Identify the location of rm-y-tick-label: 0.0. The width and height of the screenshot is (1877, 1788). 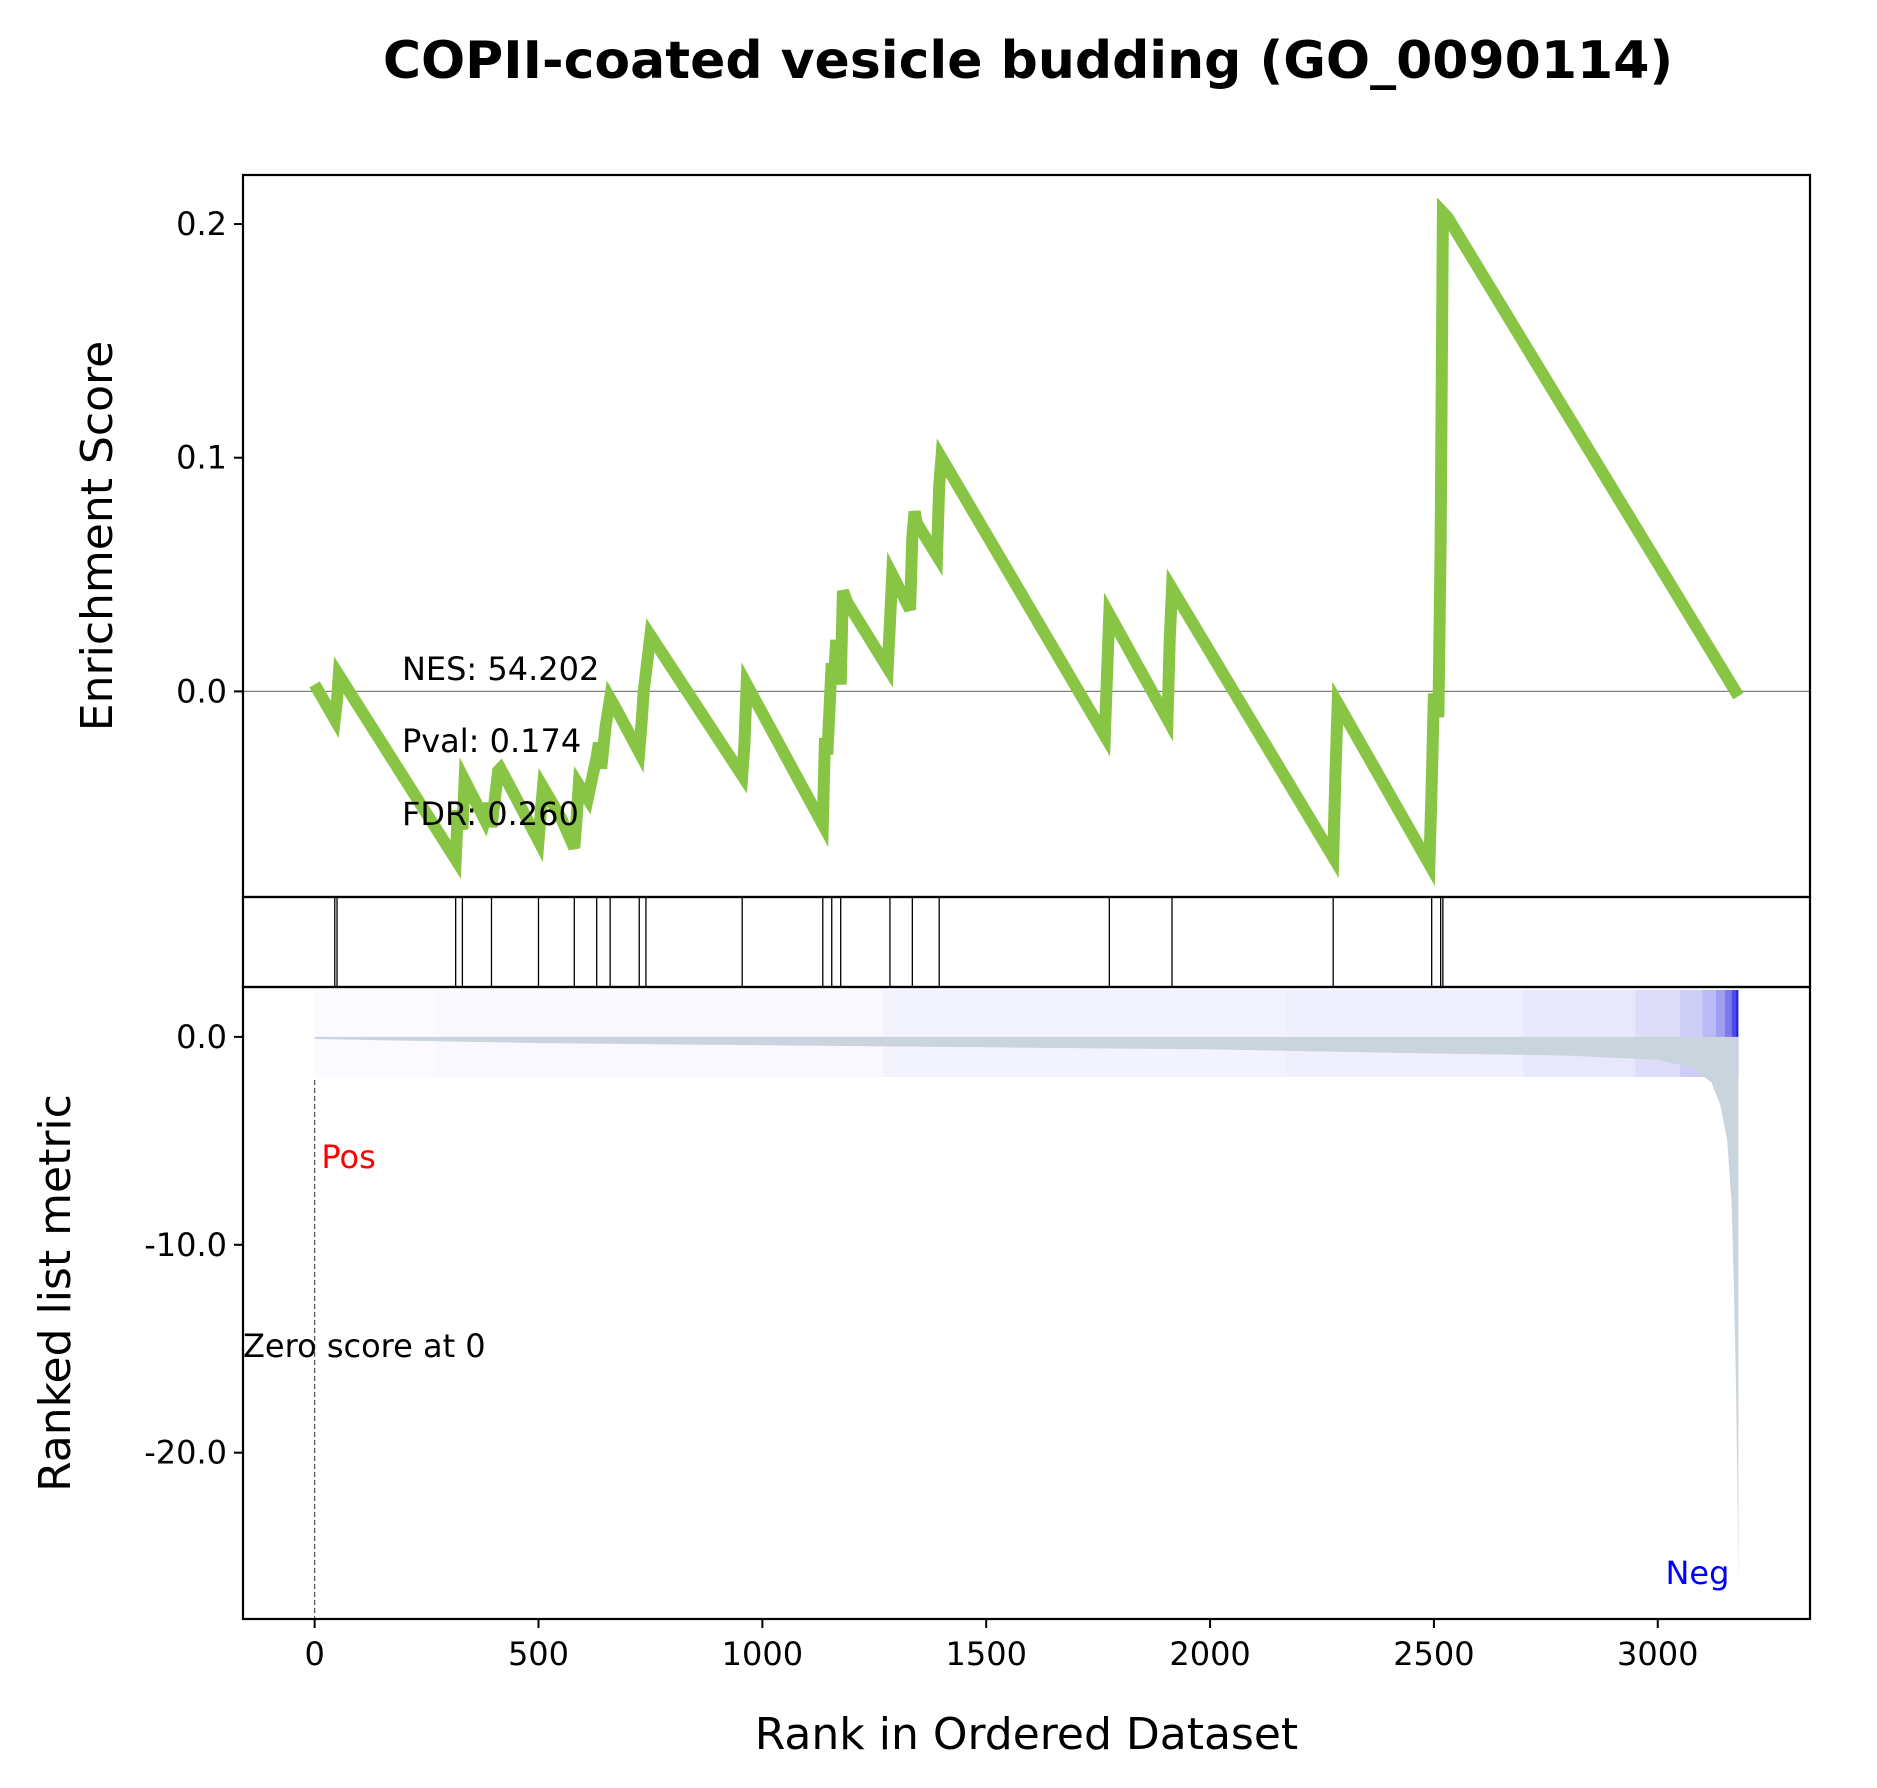
(201, 1037).